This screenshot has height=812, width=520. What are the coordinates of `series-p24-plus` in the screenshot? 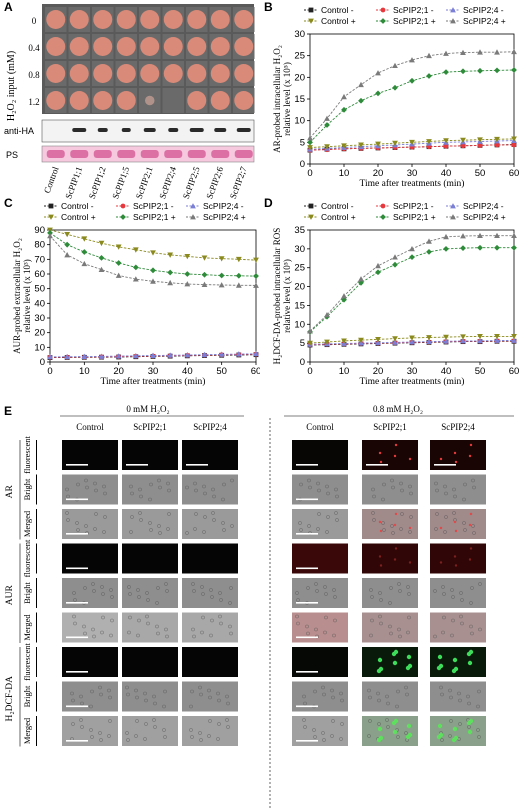 It's located at (153, 260).